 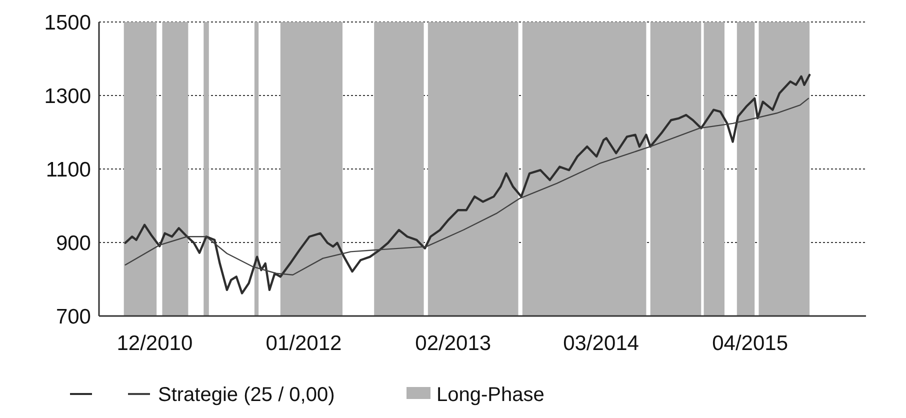 I want to click on y-tick-label: 1100, so click(x=68, y=170).